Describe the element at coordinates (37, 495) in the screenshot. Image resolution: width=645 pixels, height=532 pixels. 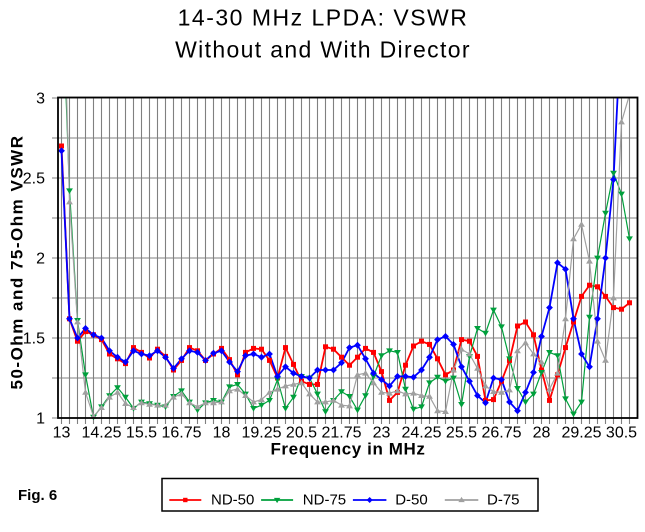
I see `svg-text: Fig. 6` at that location.